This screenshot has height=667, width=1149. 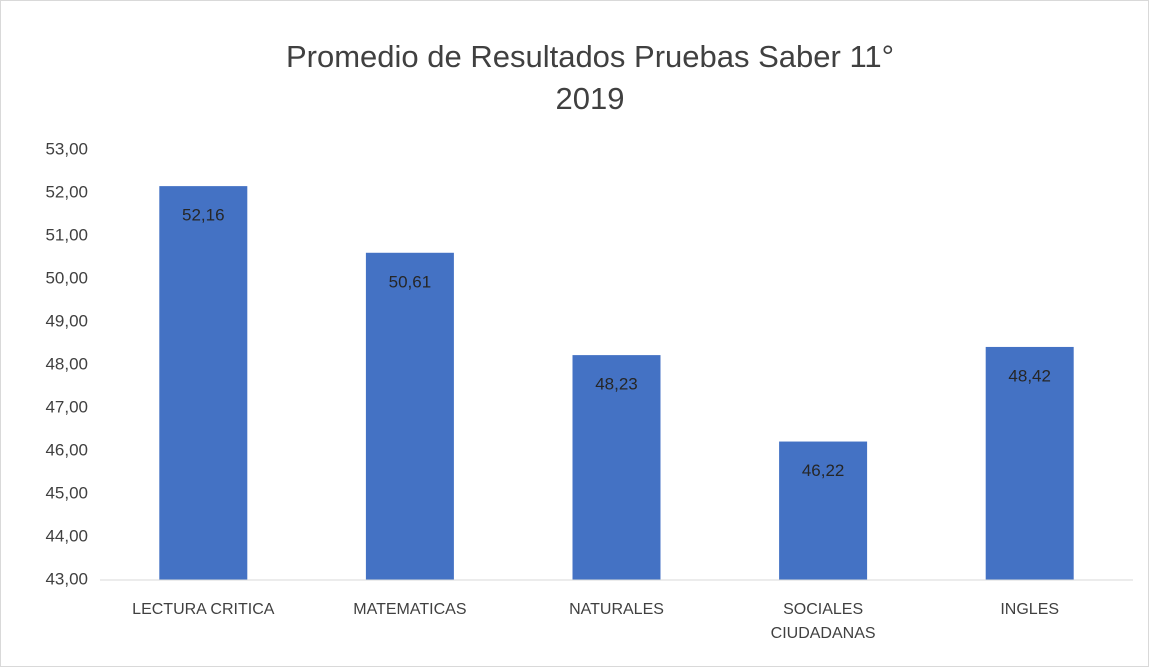 I want to click on x-tick-label: SOCIALES CIUDADANAS, so click(x=823, y=621).